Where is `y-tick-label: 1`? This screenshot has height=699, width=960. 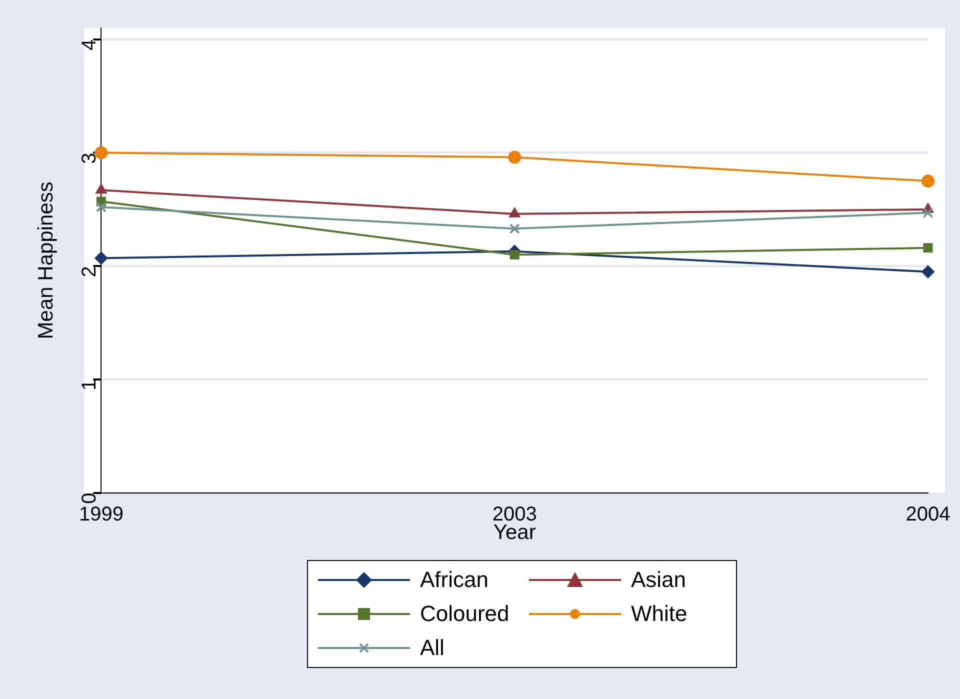 y-tick-label: 1 is located at coordinates (89, 385).